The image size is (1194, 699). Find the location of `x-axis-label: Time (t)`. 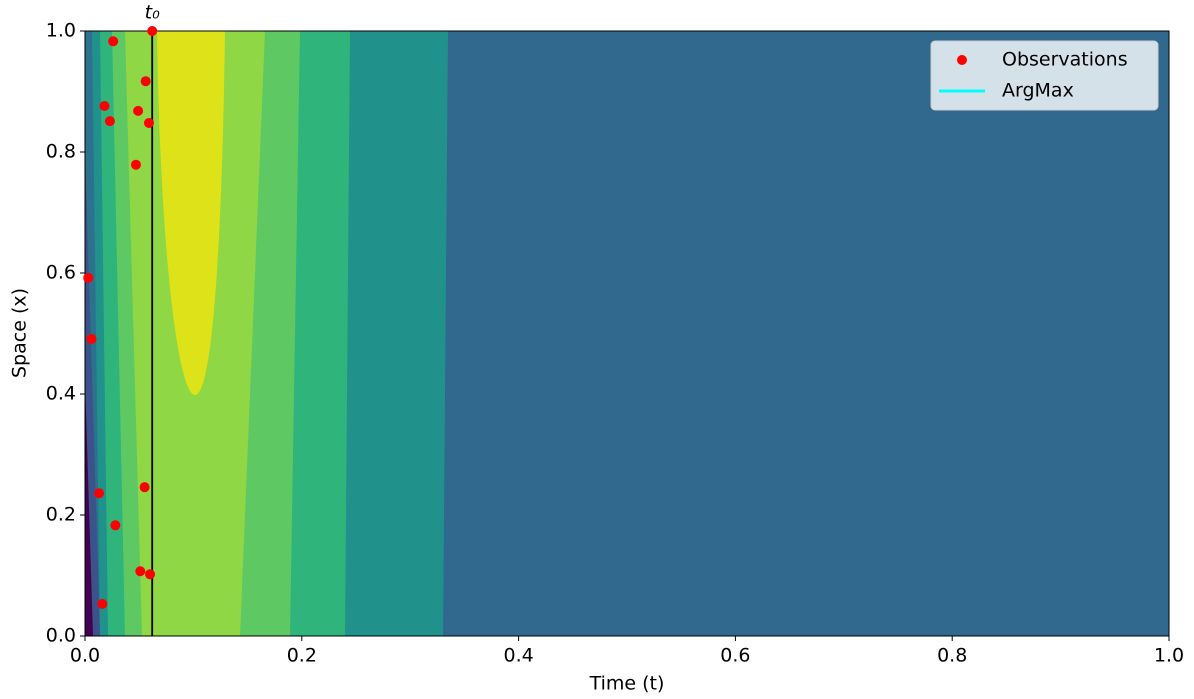

x-axis-label: Time (t) is located at coordinates (627, 684).